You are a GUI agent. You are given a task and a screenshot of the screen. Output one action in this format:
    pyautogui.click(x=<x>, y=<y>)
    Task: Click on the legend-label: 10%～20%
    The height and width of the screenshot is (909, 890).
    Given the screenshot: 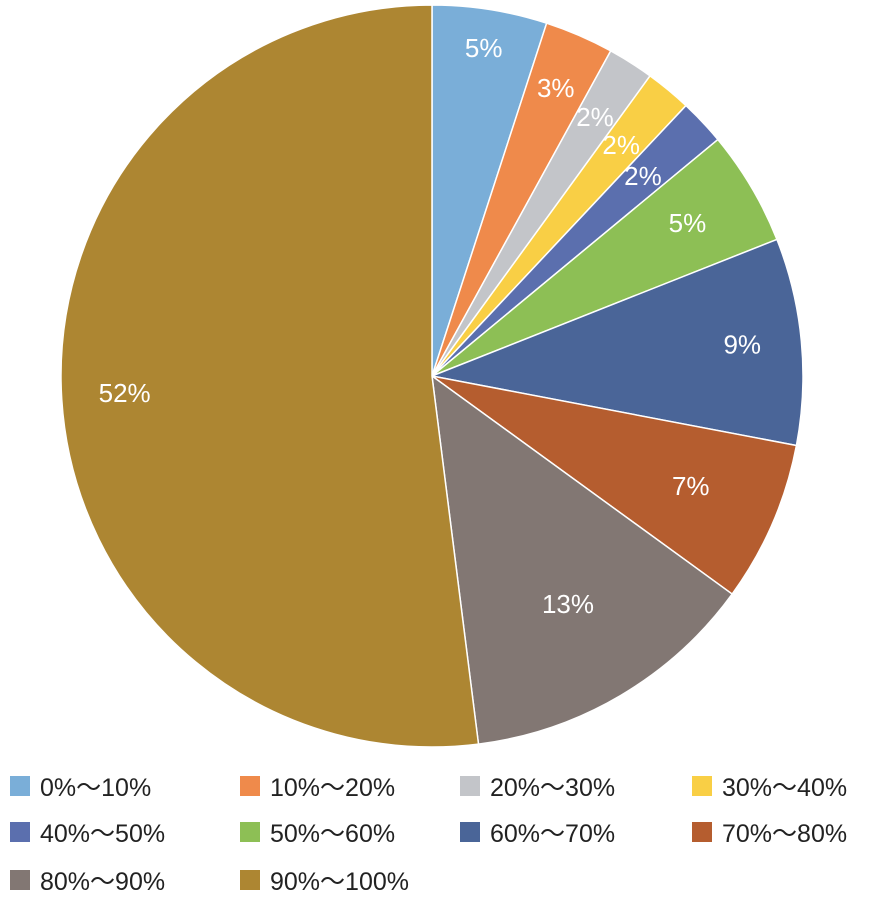 What is the action you would take?
    pyautogui.click(x=333, y=788)
    